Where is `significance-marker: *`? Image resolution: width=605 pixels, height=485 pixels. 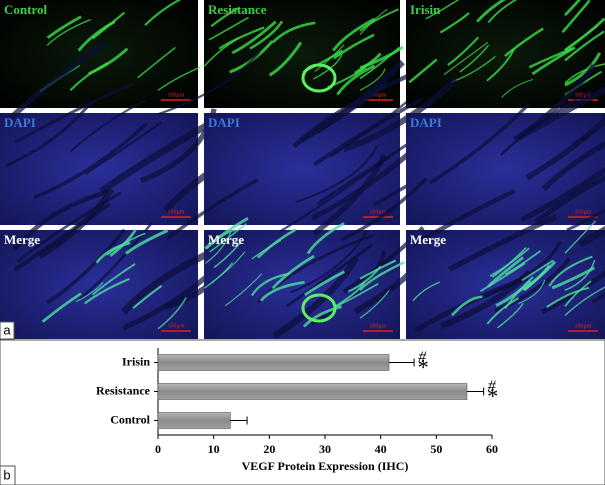
significance-marker: * is located at coordinates (422, 367).